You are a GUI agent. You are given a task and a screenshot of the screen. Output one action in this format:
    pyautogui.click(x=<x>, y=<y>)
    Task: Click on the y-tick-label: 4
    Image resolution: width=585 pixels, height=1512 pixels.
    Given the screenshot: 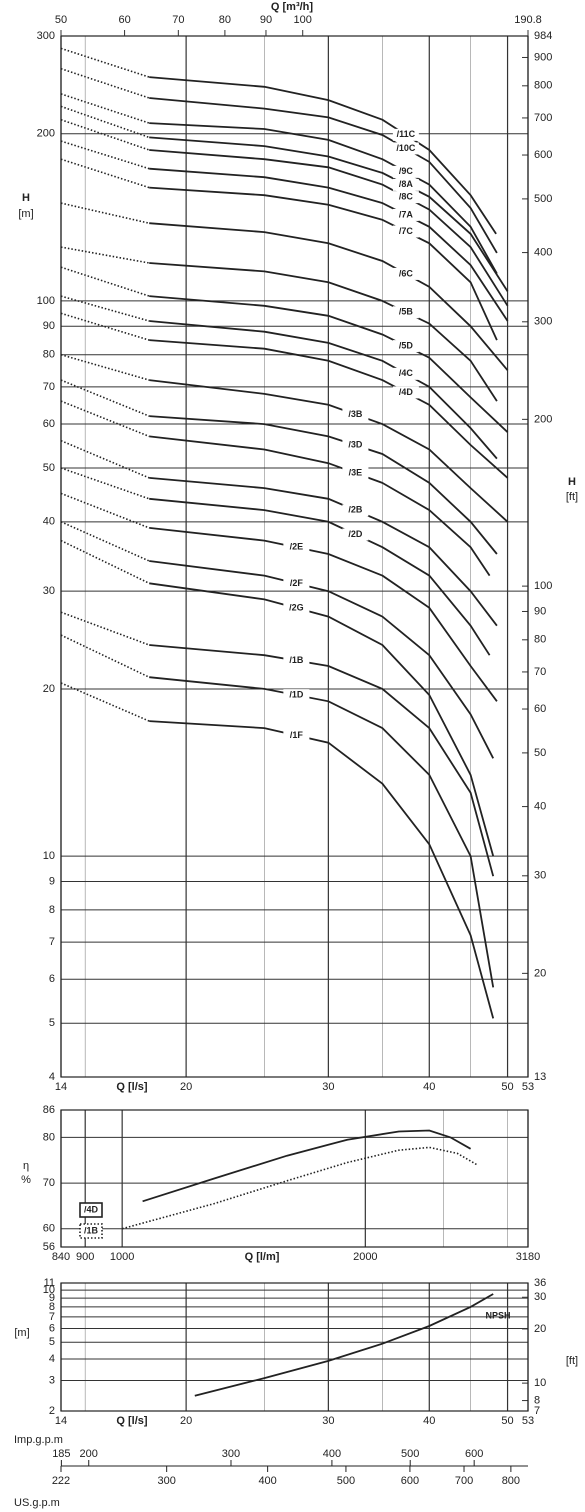 What is the action you would take?
    pyautogui.click(x=52, y=1077)
    